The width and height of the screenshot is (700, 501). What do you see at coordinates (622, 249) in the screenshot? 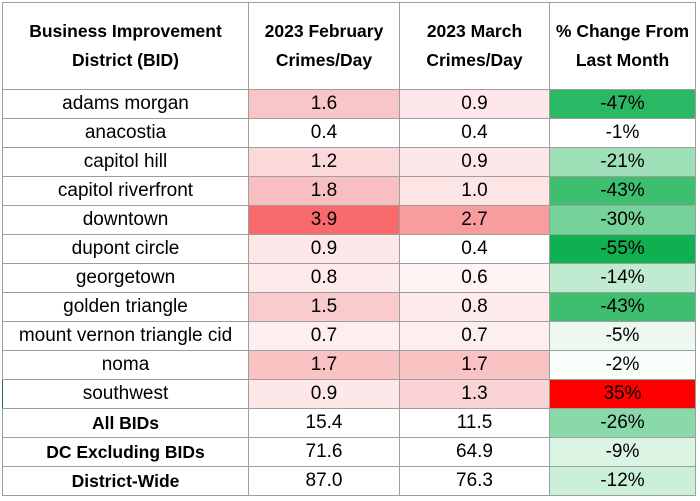
I see `change-value: -55%` at bounding box center [622, 249].